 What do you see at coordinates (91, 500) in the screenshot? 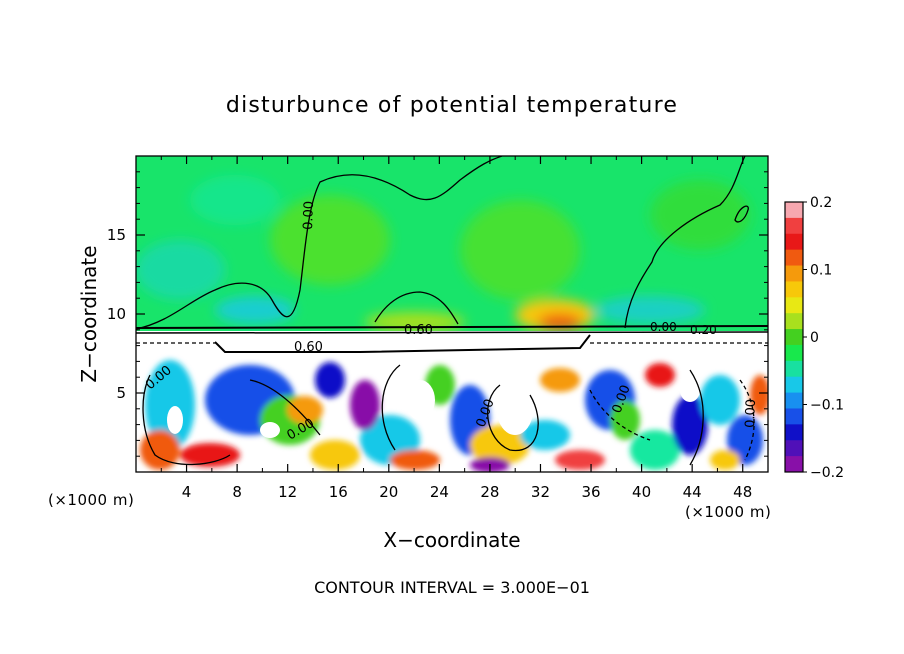
I see `x-unit-label-left: (×1000 m)` at bounding box center [91, 500].